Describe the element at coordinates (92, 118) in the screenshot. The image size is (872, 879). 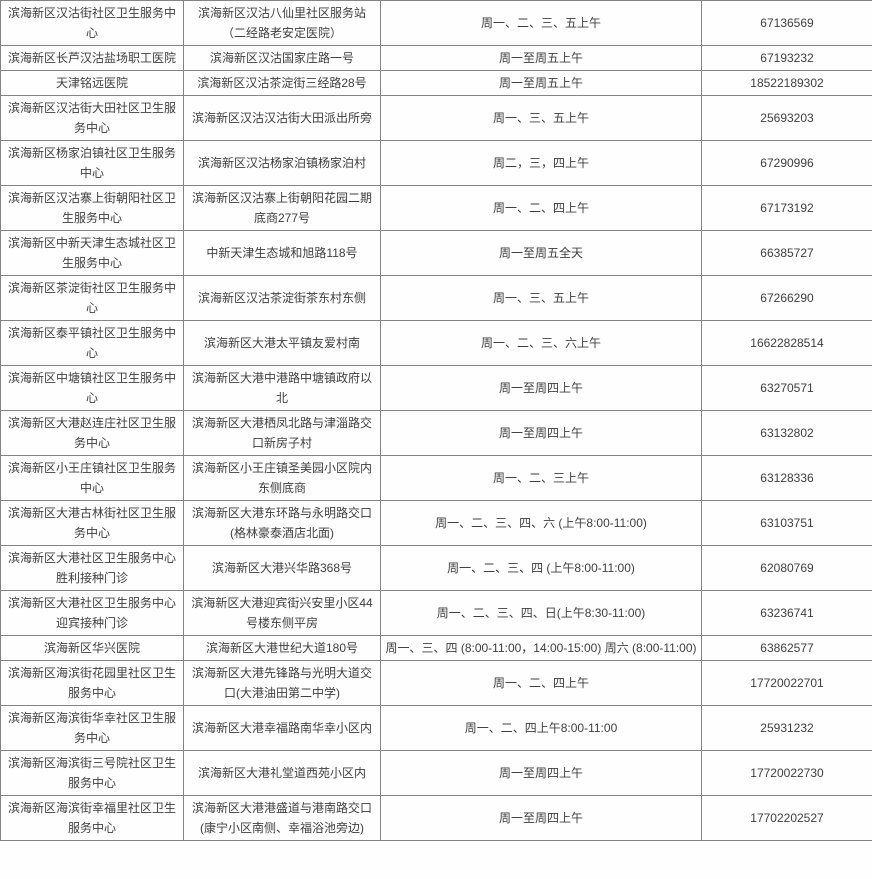
I see `clinic-name-cell: 滨海新区汉沽街大田社区卫生服务中心` at that location.